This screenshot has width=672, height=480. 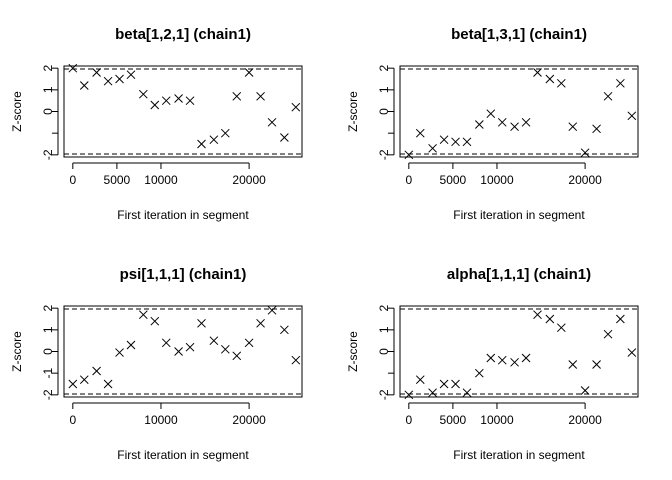 What do you see at coordinates (183, 274) in the screenshot?
I see `chart-title: psi[1,1,1] (chain1)` at bounding box center [183, 274].